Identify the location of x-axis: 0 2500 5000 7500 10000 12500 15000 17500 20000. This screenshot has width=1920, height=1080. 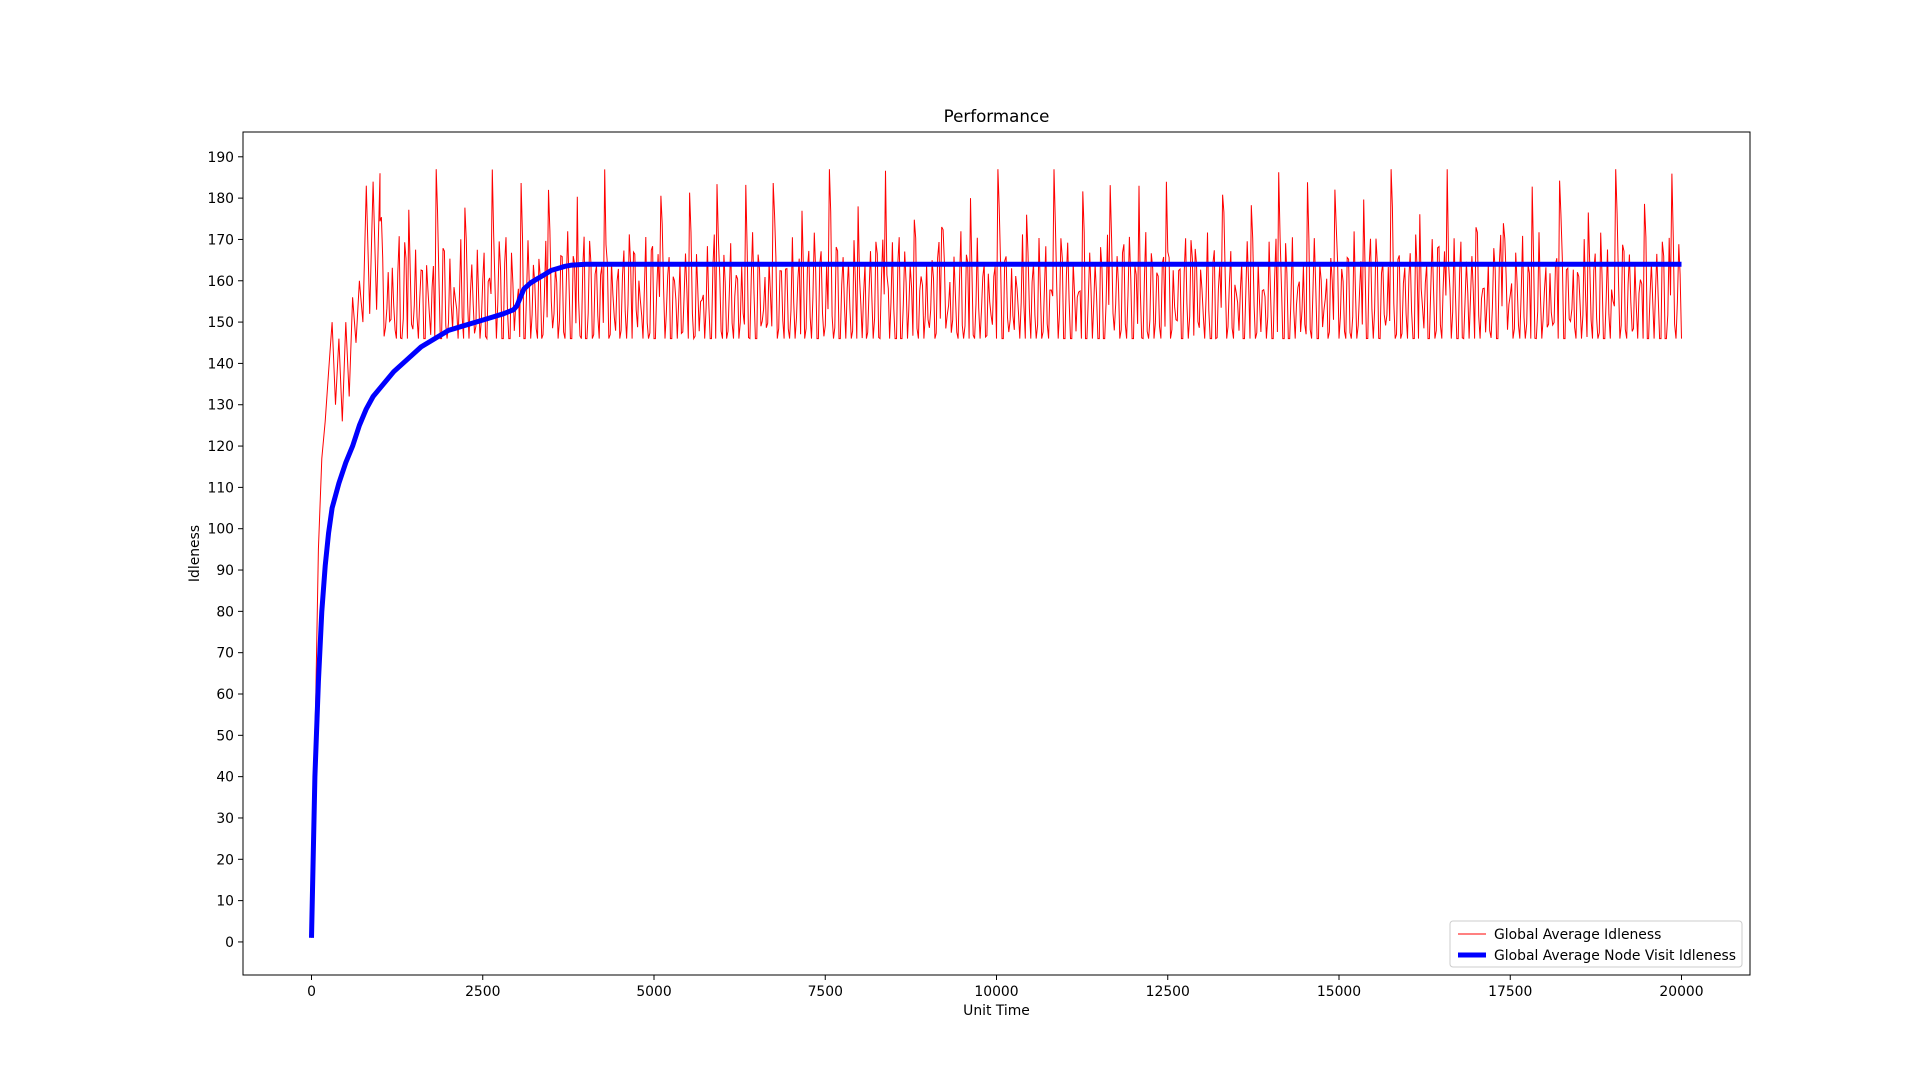
(1005, 987).